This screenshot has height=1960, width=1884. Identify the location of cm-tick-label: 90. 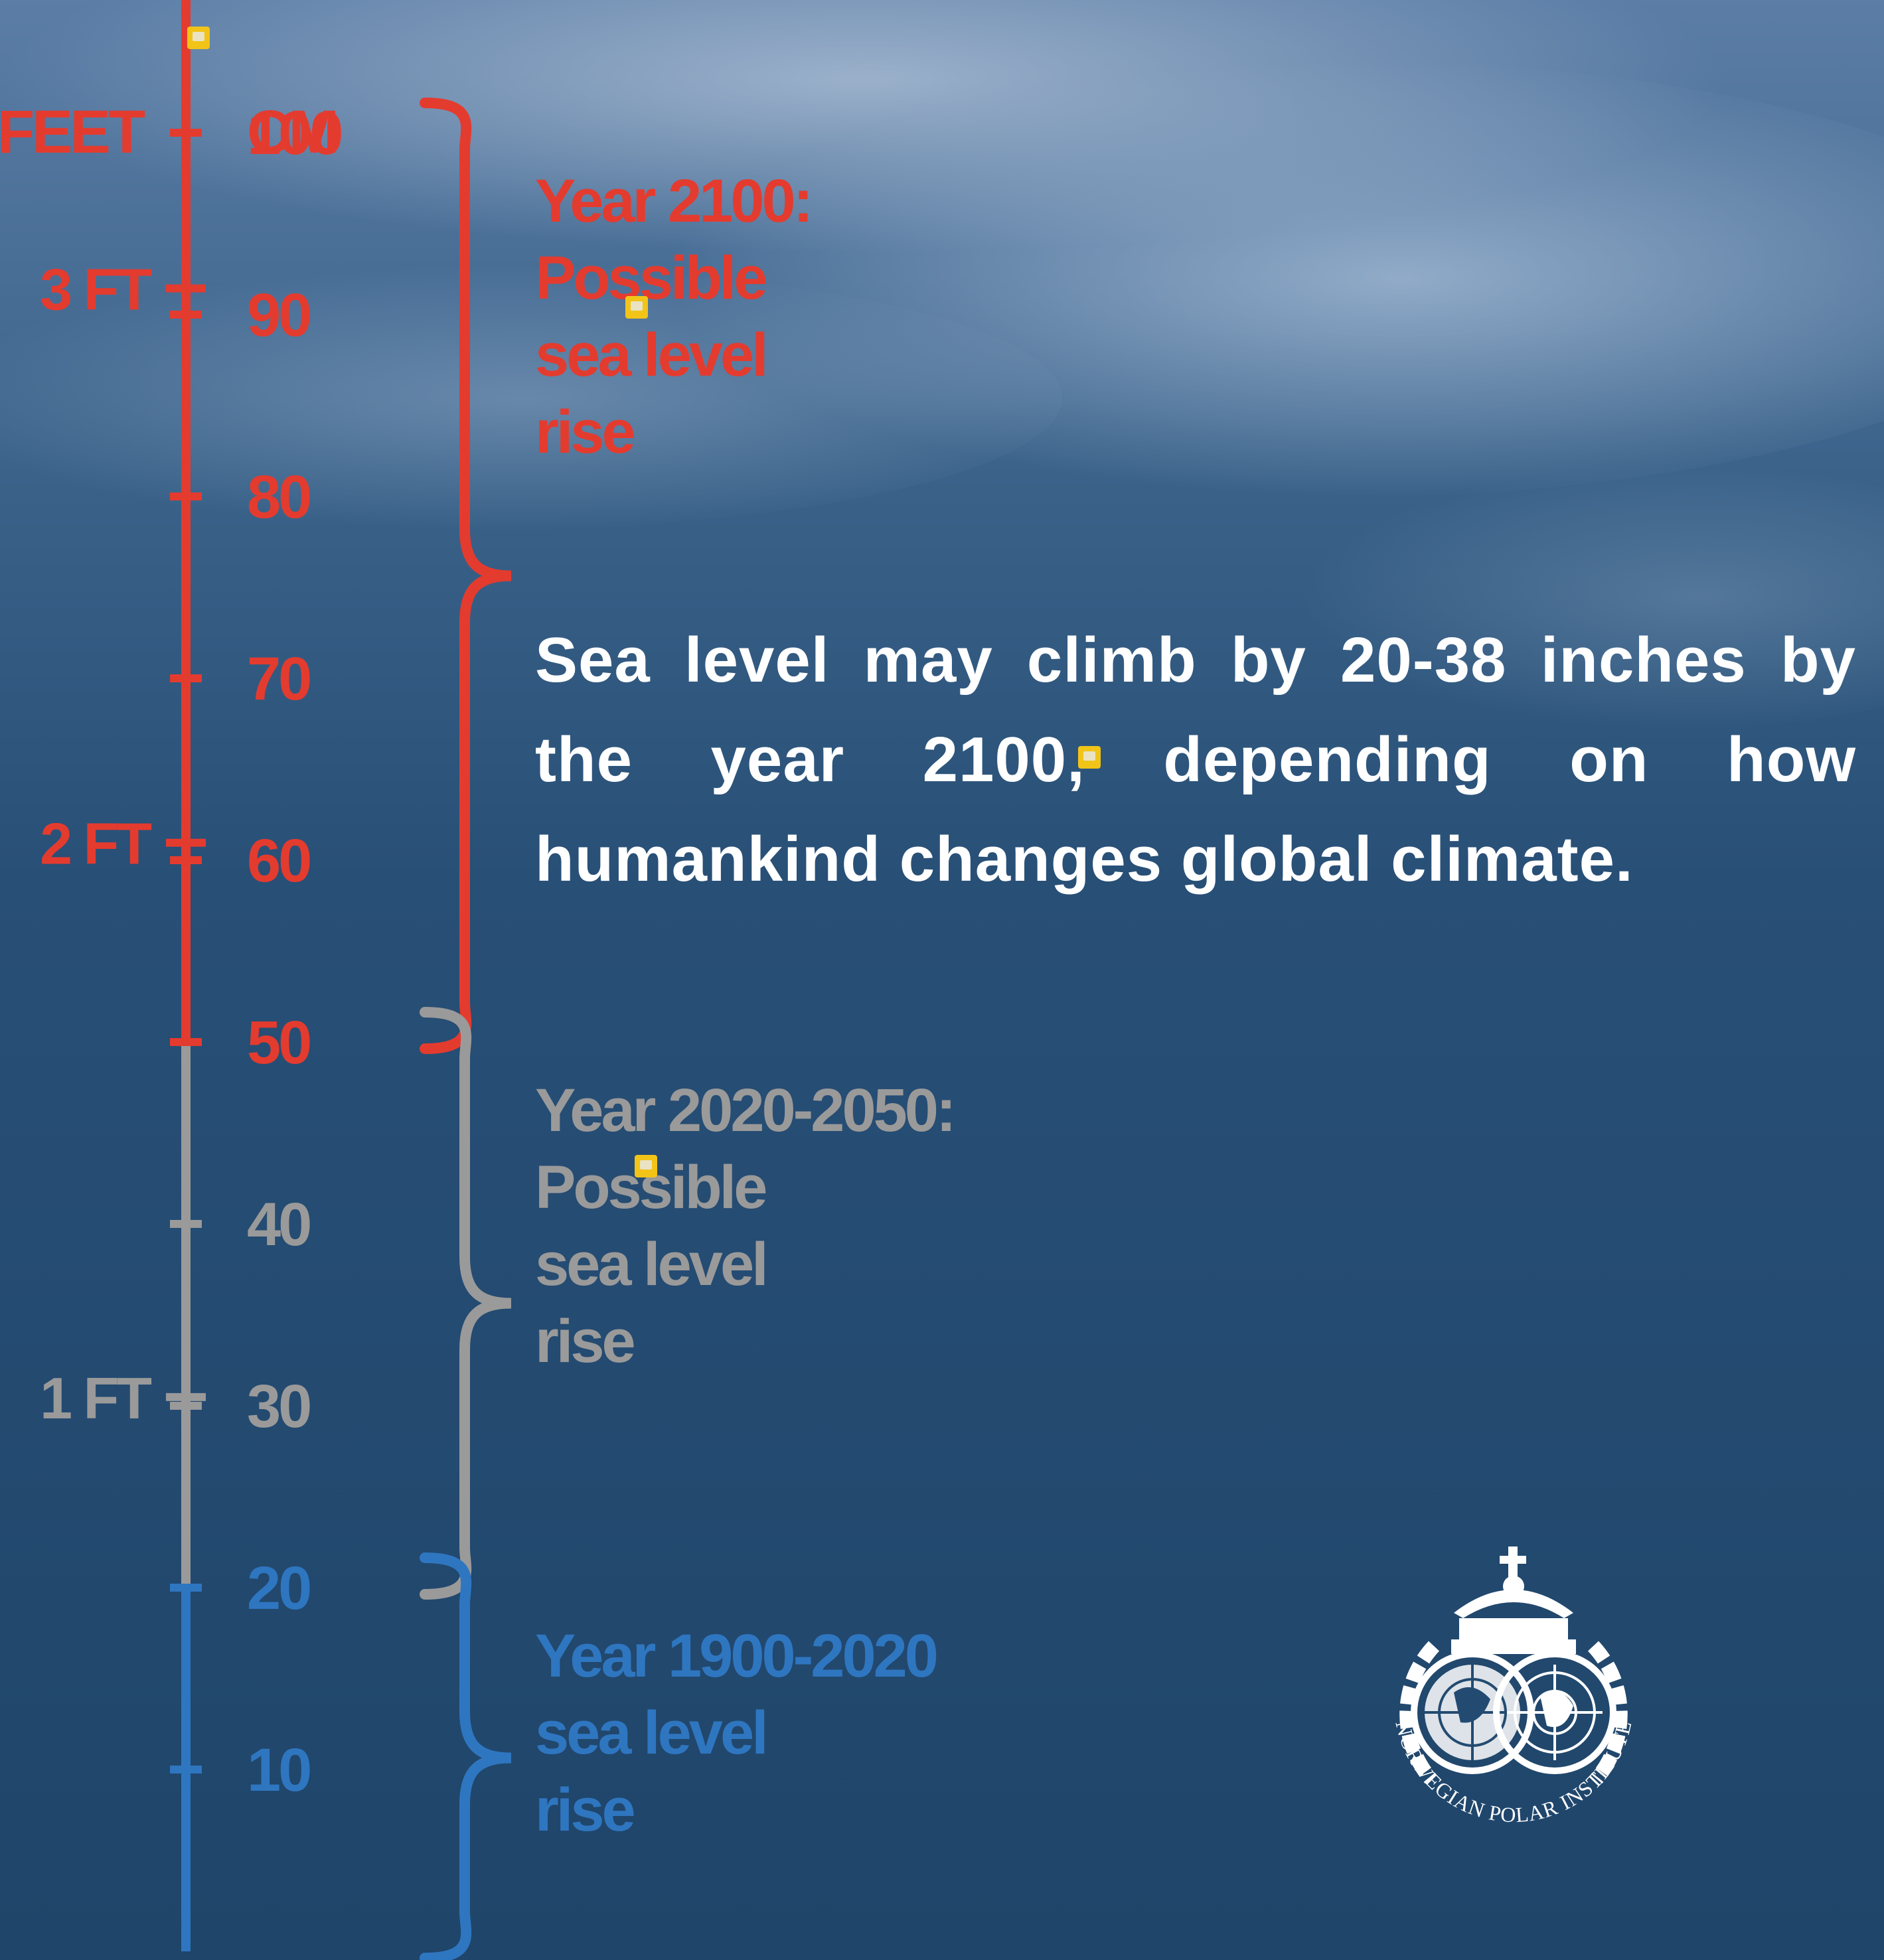
(278, 315).